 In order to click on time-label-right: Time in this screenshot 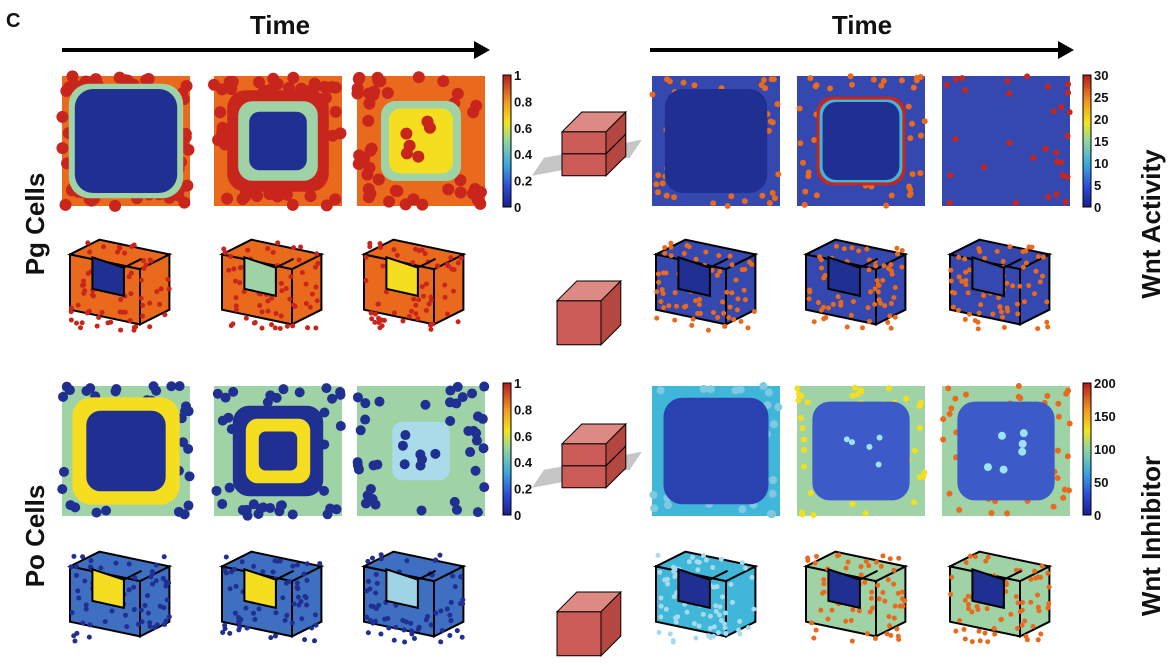, I will do `click(862, 25)`.